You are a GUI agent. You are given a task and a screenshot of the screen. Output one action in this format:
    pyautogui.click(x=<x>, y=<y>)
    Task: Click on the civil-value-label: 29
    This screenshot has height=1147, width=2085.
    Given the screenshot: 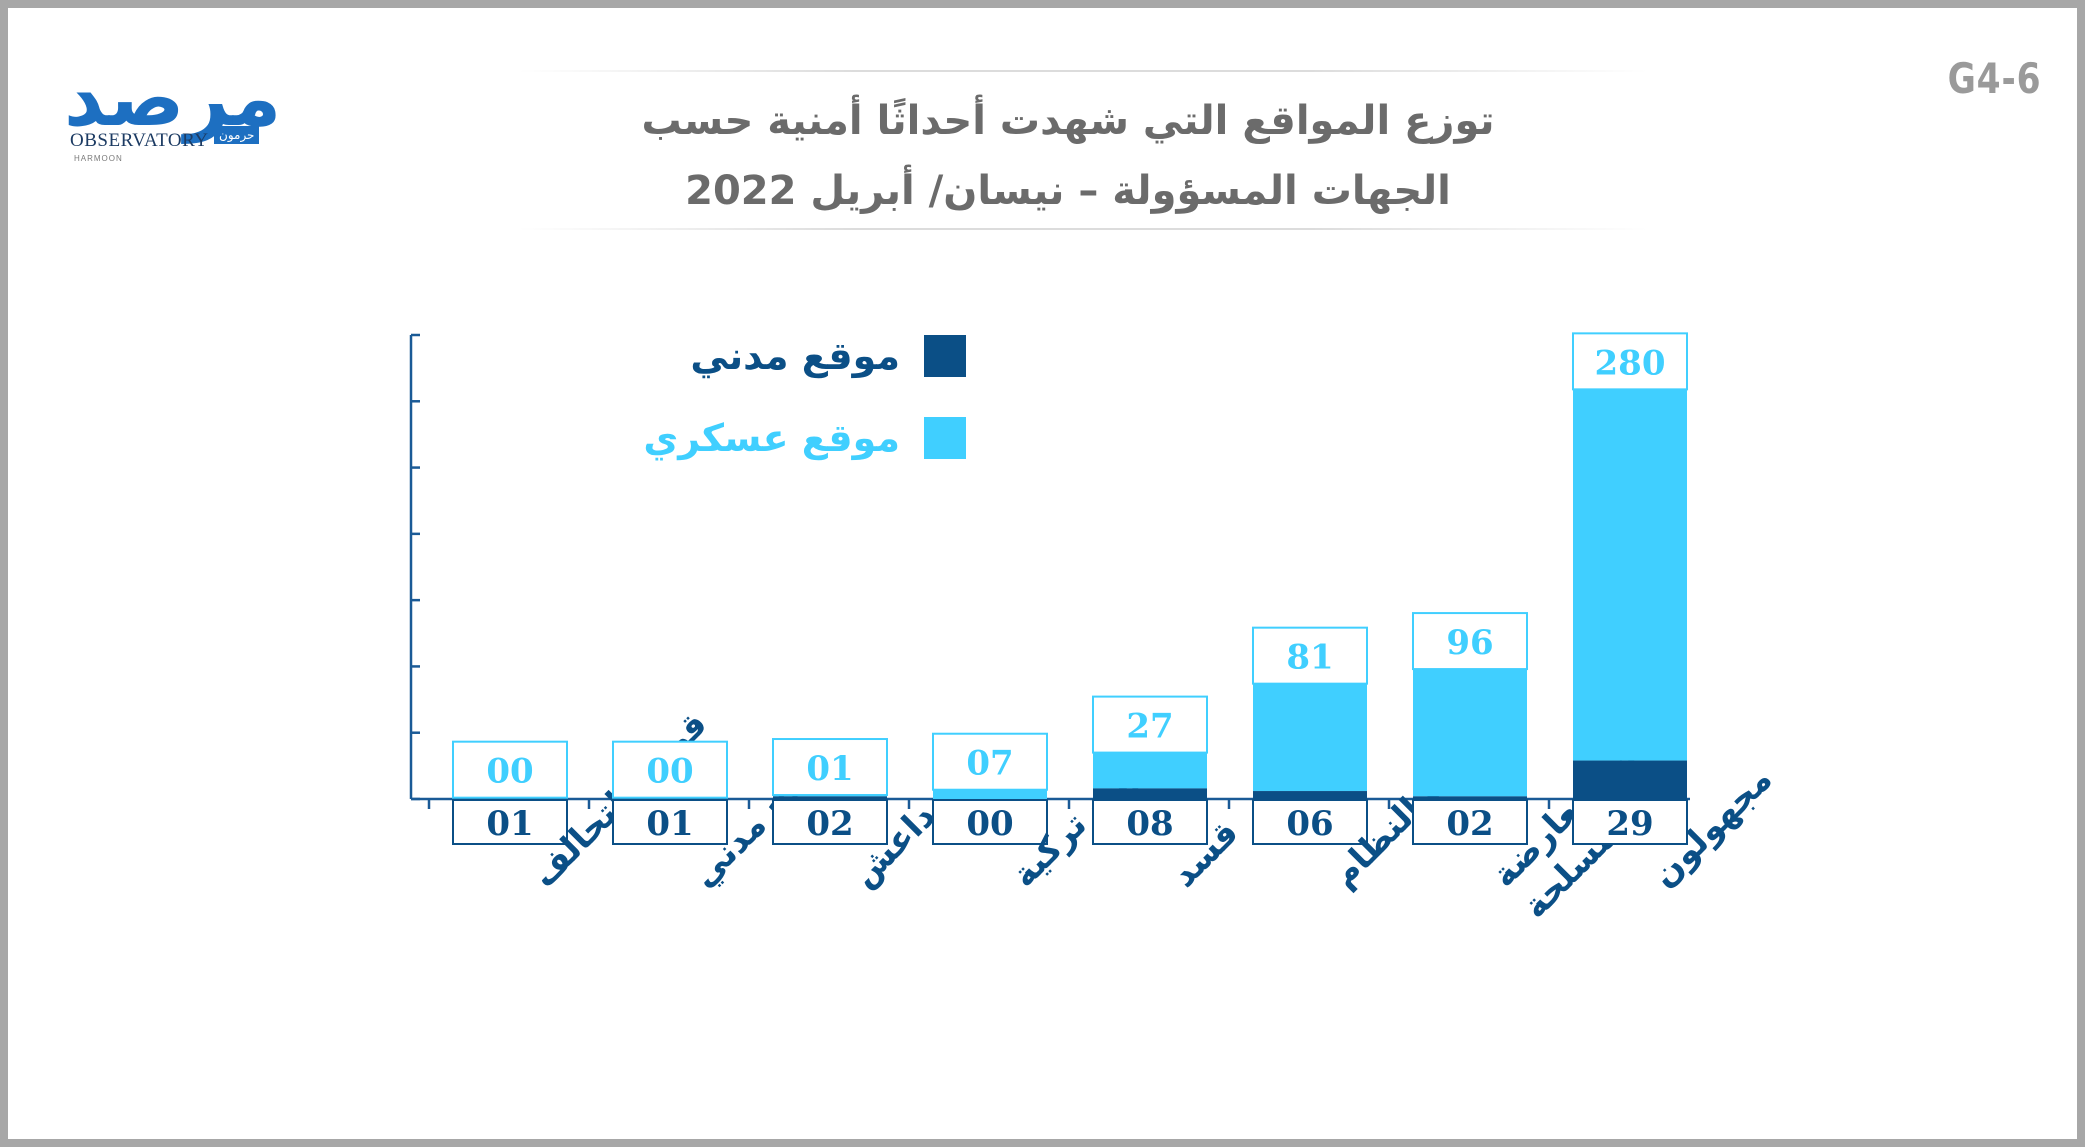 What is the action you would take?
    pyautogui.click(x=1629, y=824)
    